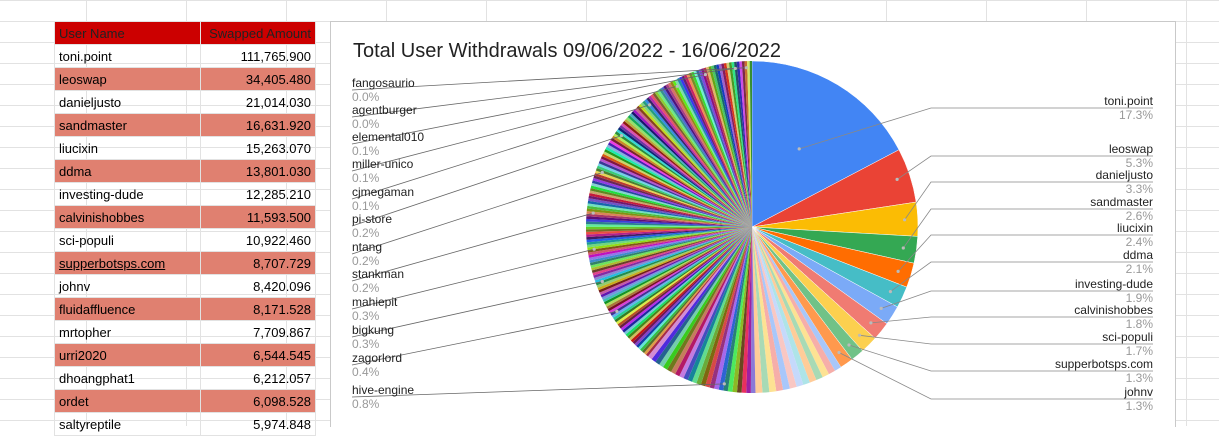 The width and height of the screenshot is (1219, 436). I want to click on cell-user-name: dhoangphat1, so click(127, 378).